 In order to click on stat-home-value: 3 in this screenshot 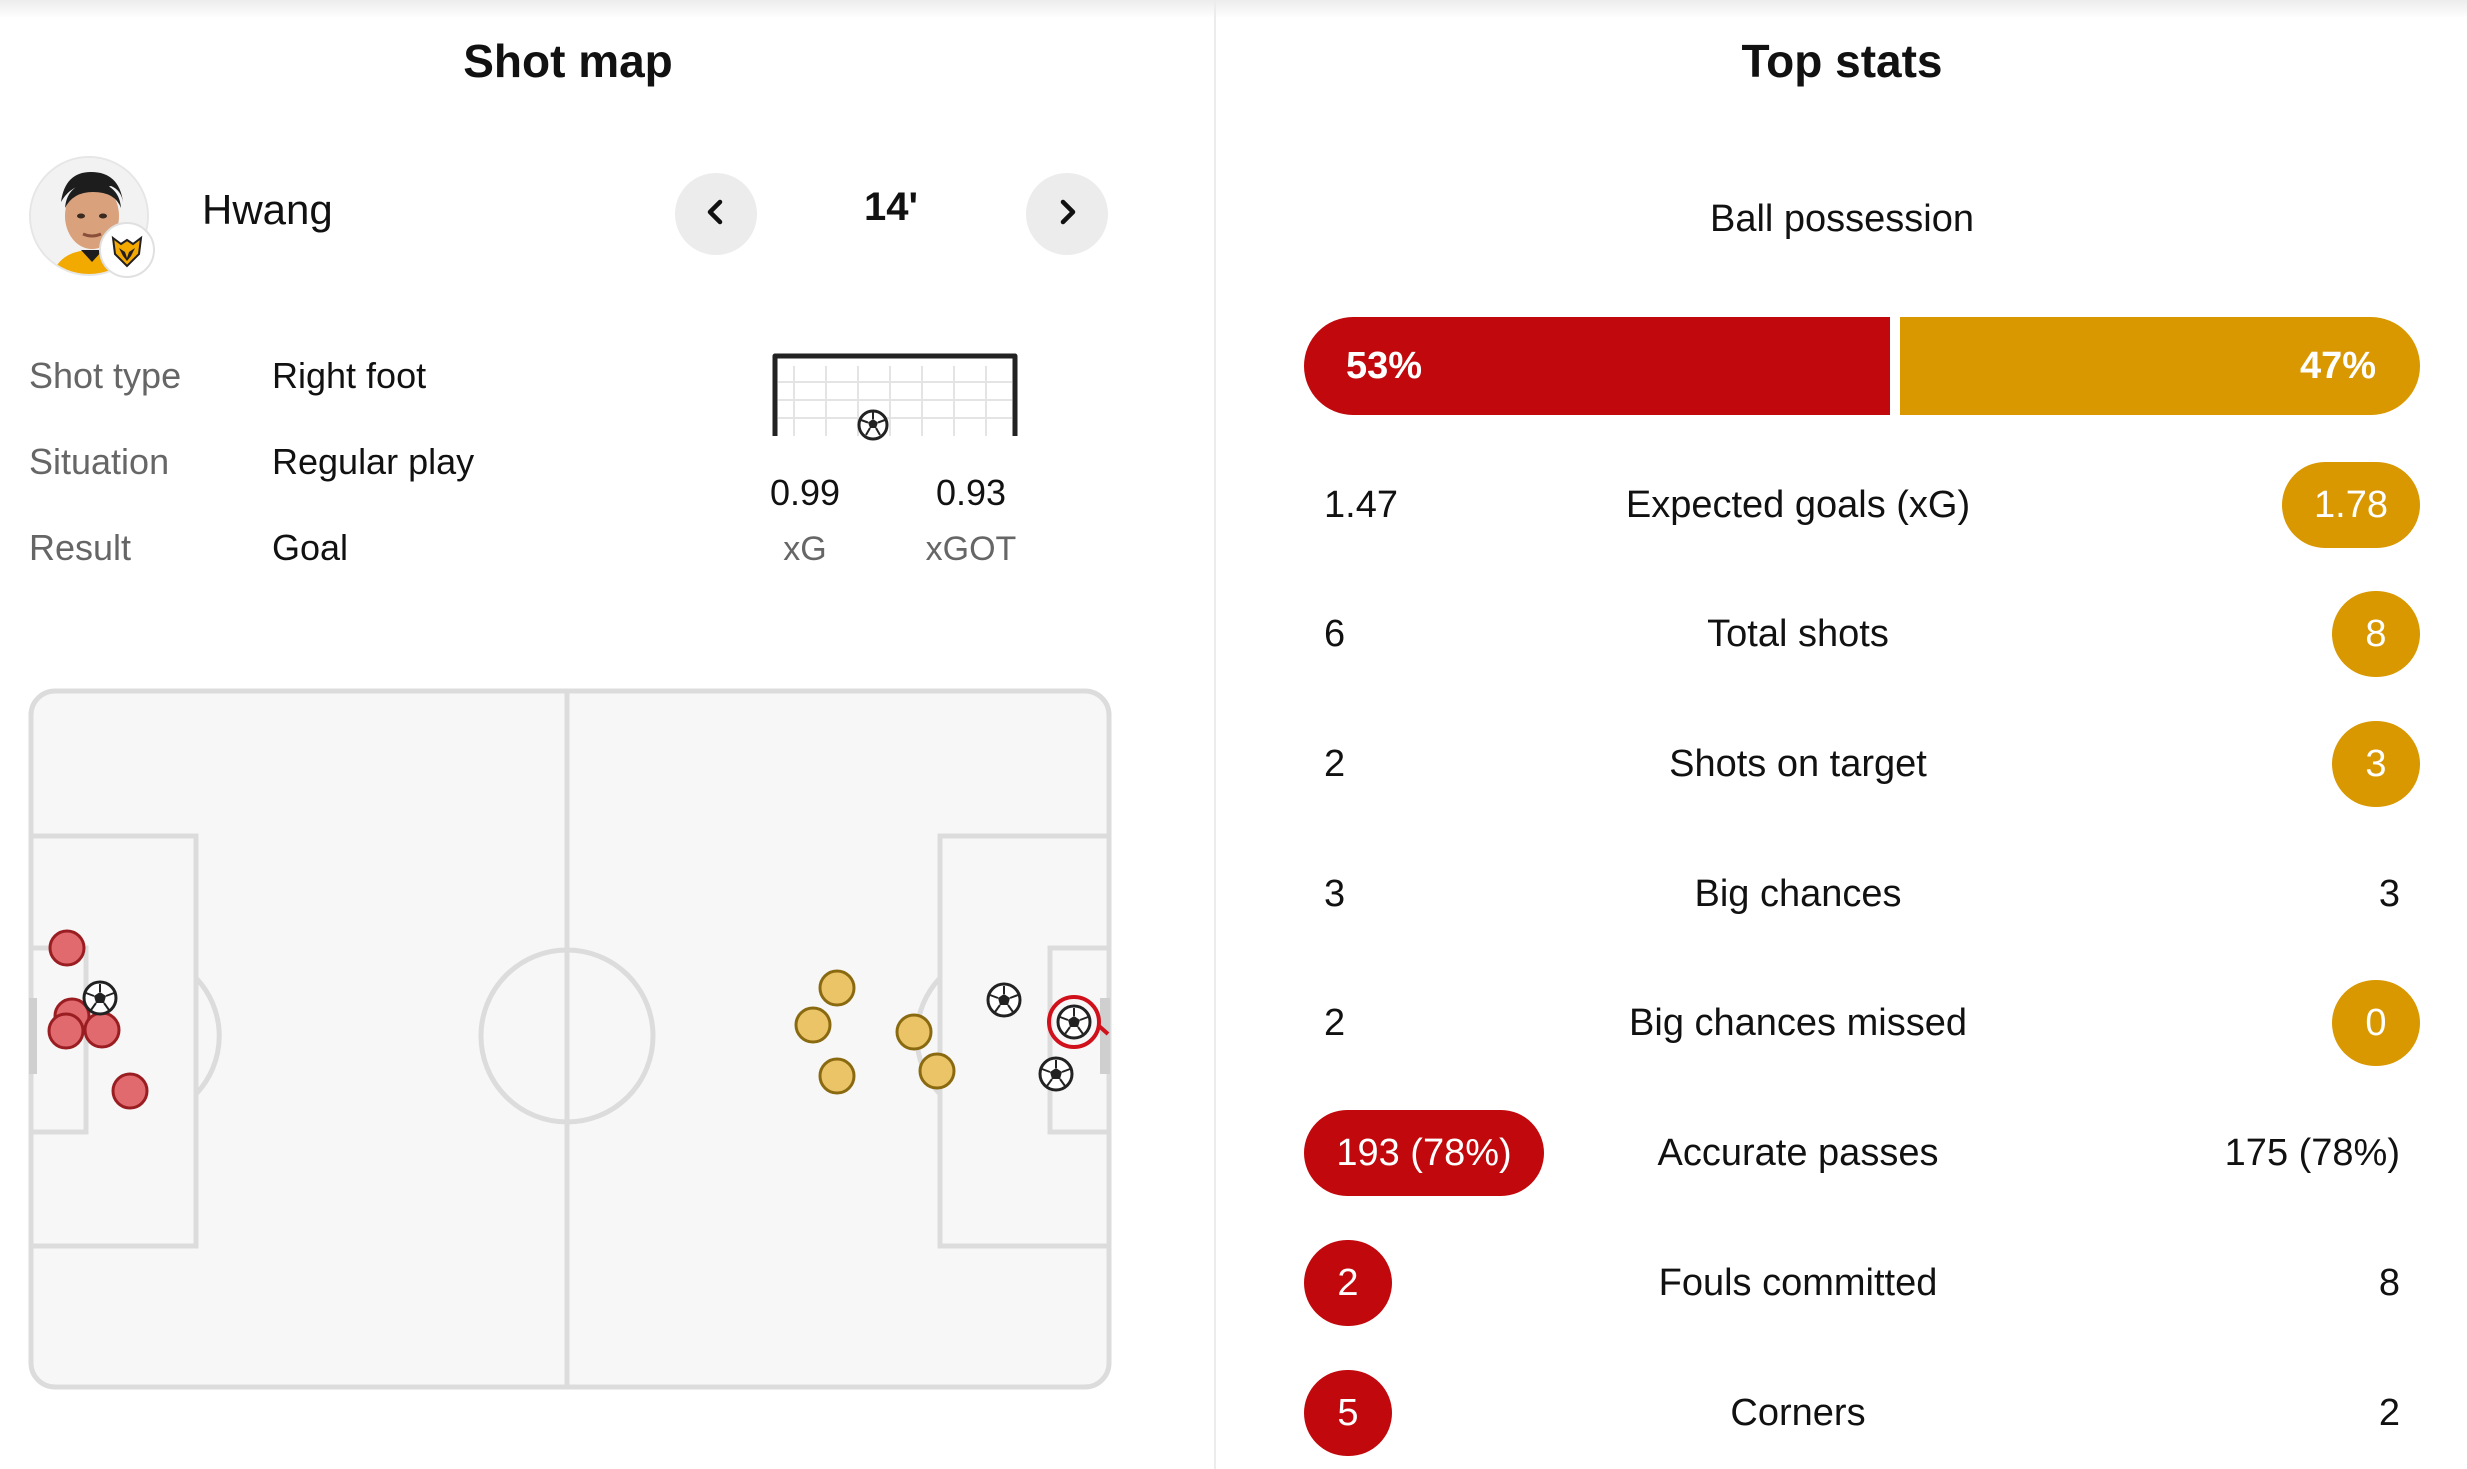, I will do `click(1335, 894)`.